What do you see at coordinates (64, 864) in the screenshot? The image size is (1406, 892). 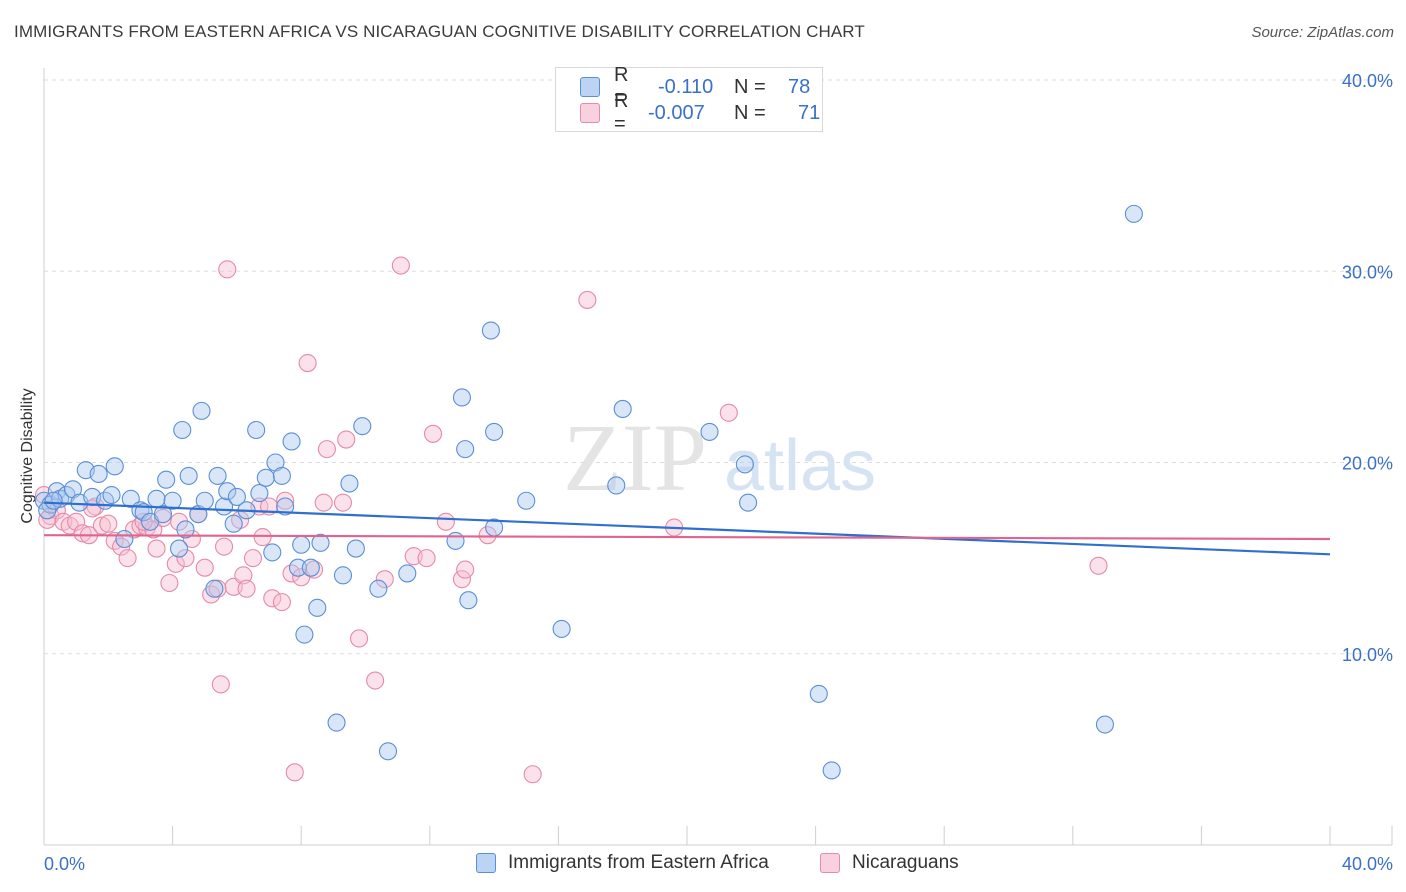 I see `x-tick-label: 0.0%` at bounding box center [64, 864].